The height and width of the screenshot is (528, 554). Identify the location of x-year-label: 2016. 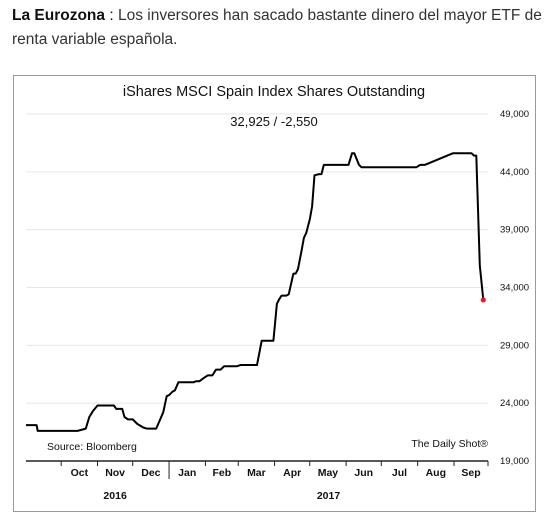
(115, 496).